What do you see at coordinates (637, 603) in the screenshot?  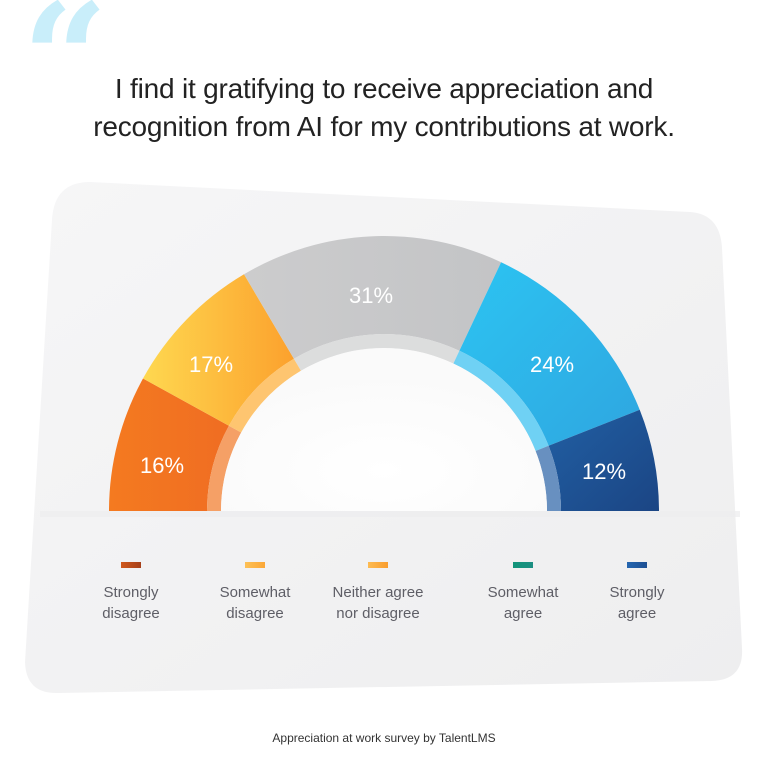 I see `legend-label: Strongly agree` at bounding box center [637, 603].